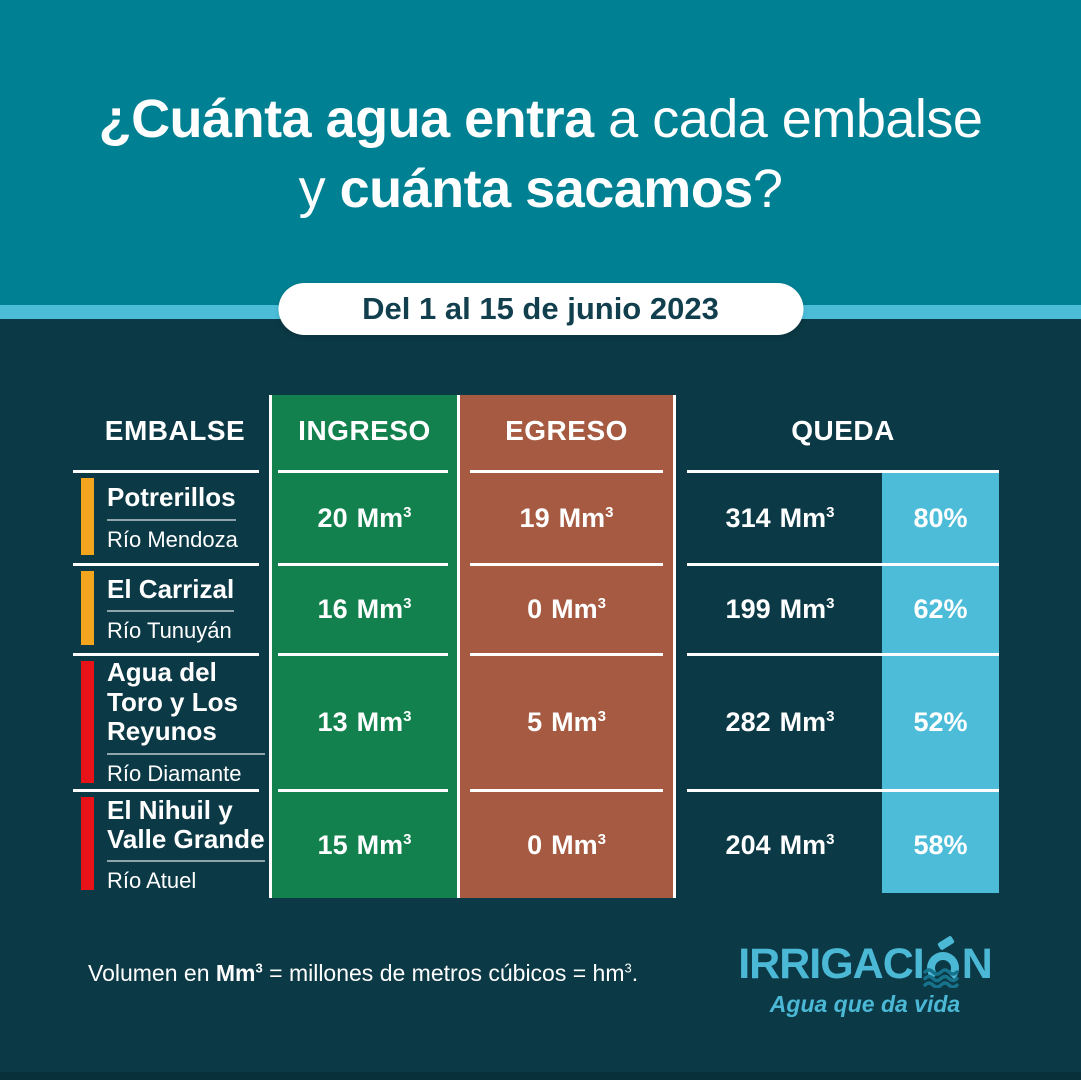 This screenshot has height=1080, width=1081. I want to click on queda-percentage: 58%, so click(940, 844).